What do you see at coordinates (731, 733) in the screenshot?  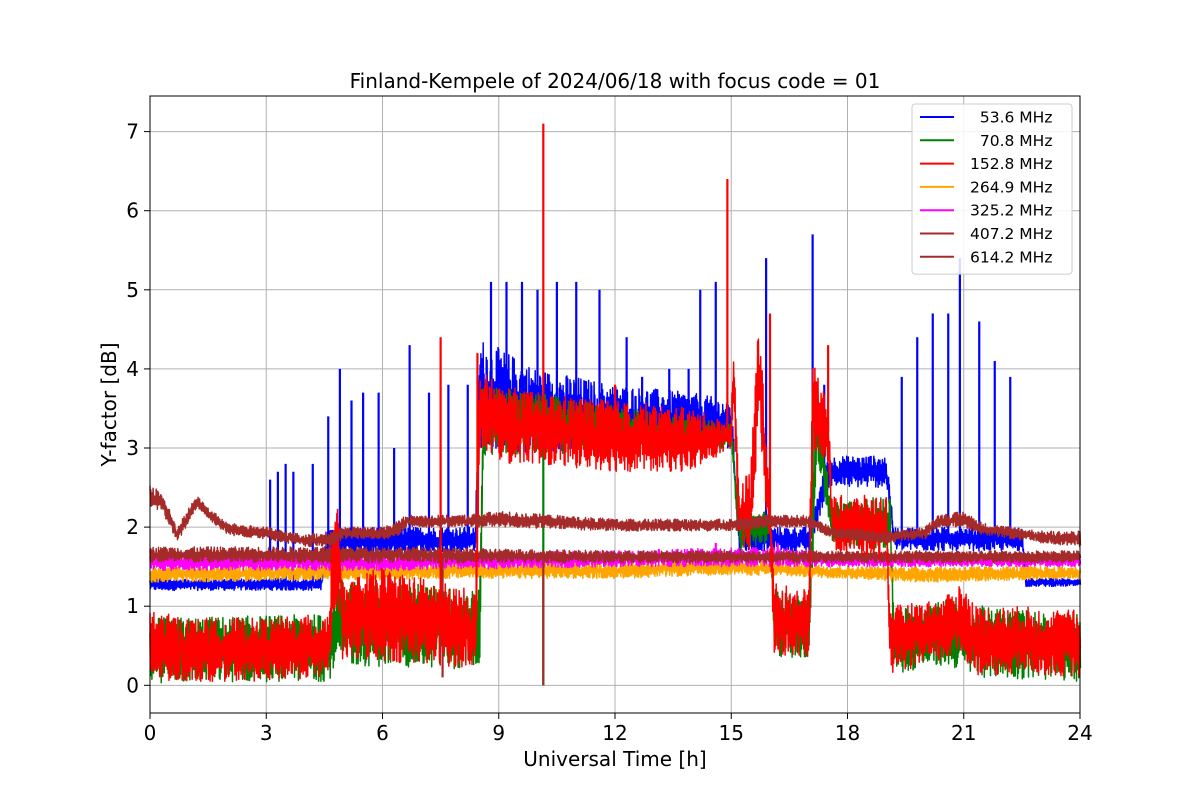 I see `x-tick-label: 15` at bounding box center [731, 733].